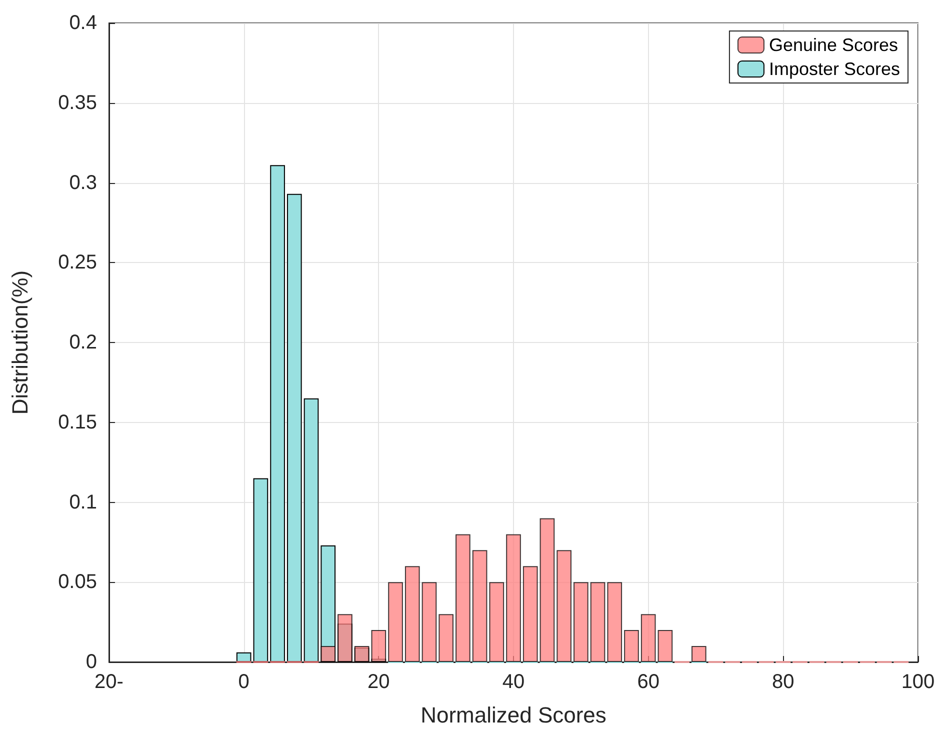 The height and width of the screenshot is (733, 942). Describe the element at coordinates (513, 682) in the screenshot. I see `x-tick-label: 40` at that location.